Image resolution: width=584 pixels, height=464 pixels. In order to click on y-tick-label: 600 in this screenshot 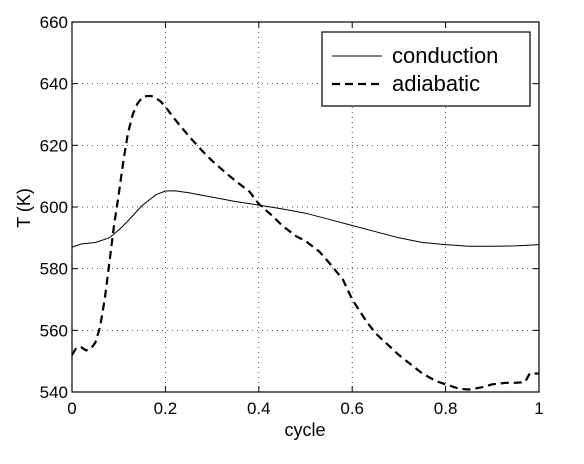, I will do `click(54, 207)`.